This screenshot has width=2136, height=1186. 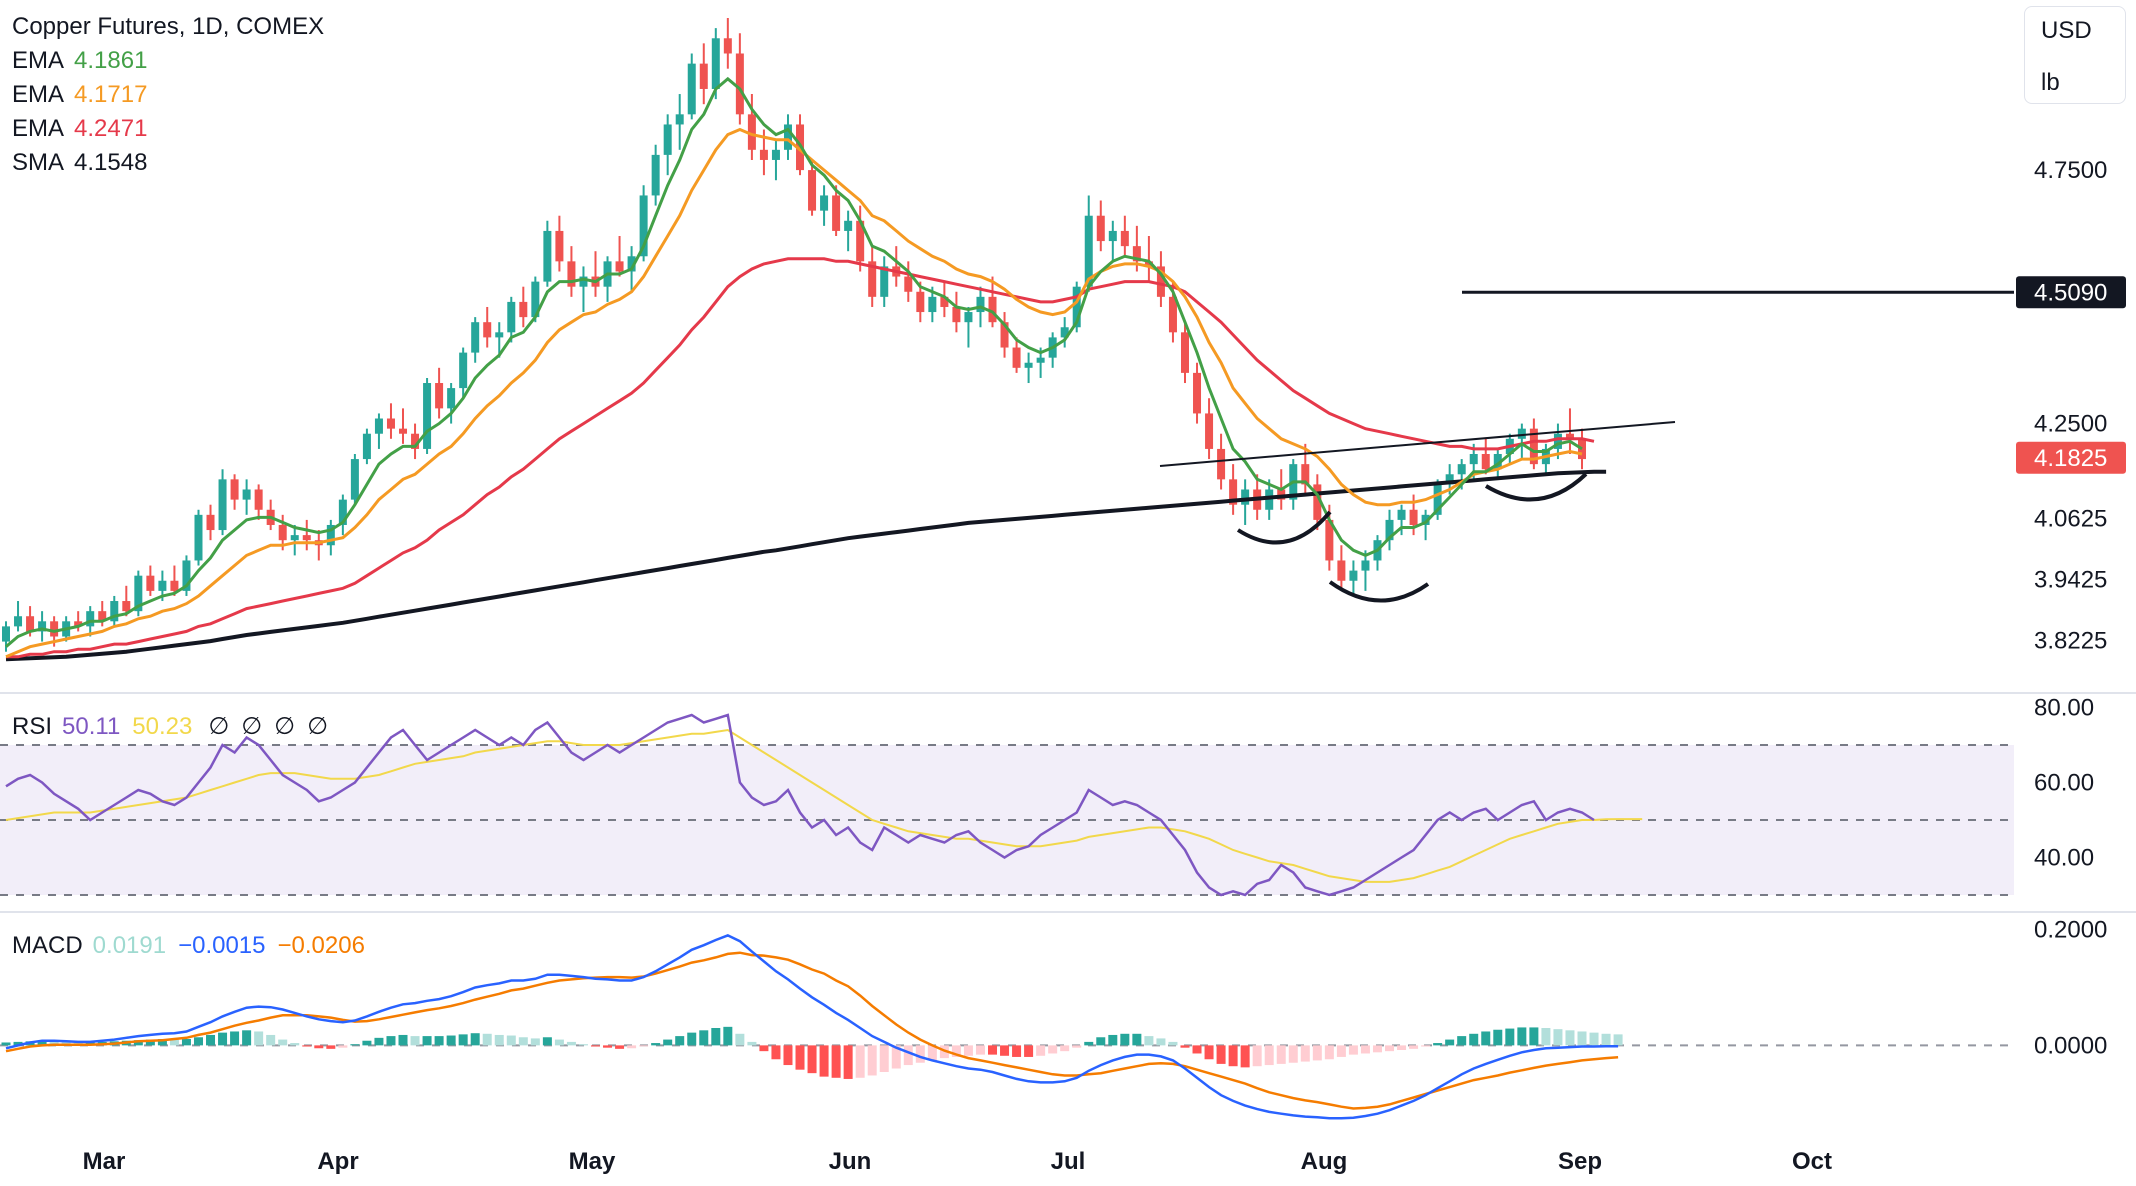 What do you see at coordinates (2070, 579) in the screenshot?
I see `price-tick-label: 3.9425` at bounding box center [2070, 579].